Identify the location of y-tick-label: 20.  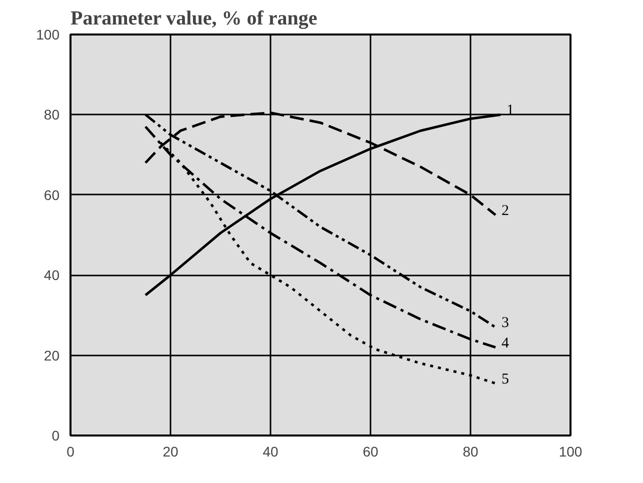
(52, 355).